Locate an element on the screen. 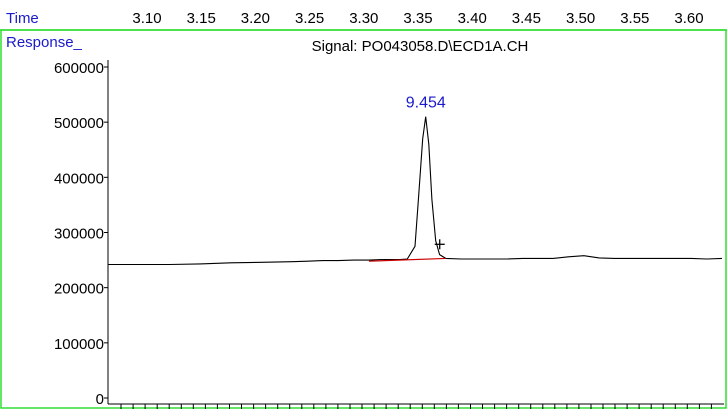 This screenshot has height=409, width=727. time-tick-label: 3.55 is located at coordinates (634, 18).